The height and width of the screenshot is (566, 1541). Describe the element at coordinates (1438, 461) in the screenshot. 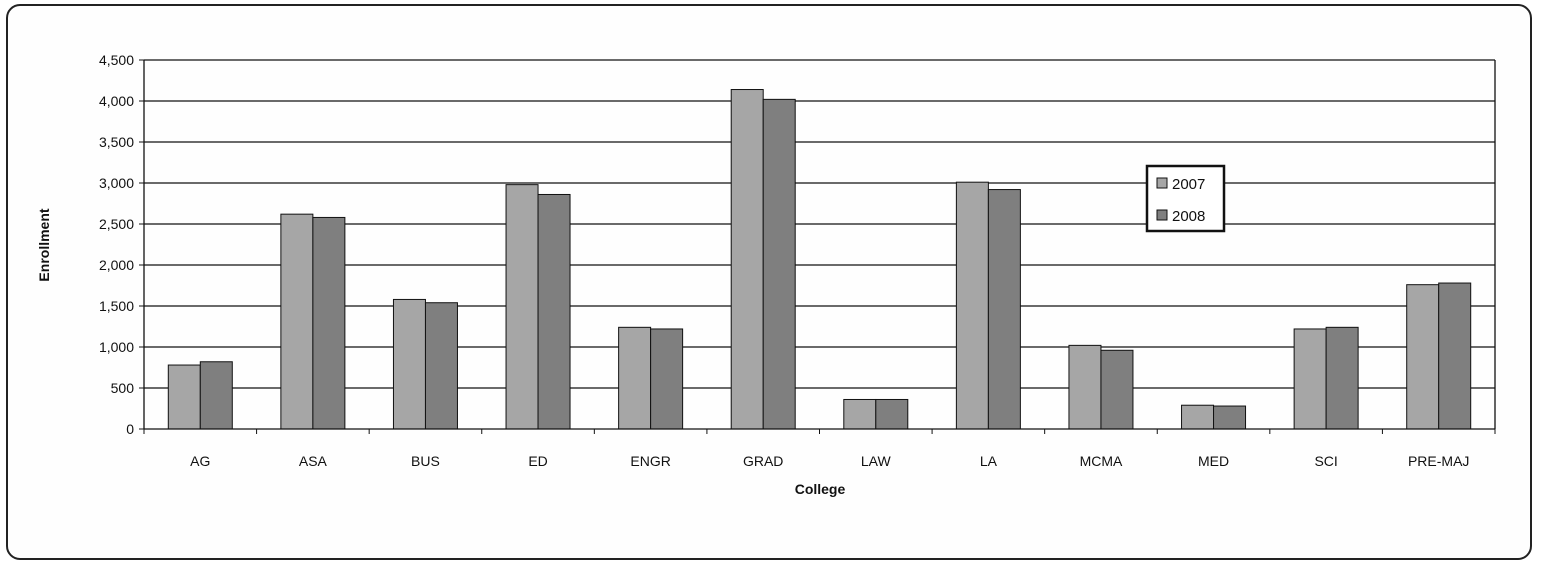

I see `x-tick-label: PRE-MAJ` at that location.